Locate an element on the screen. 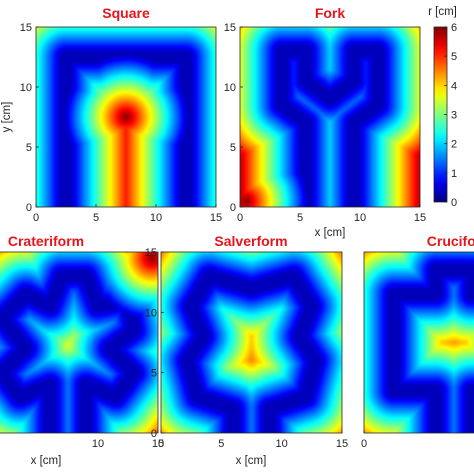 This screenshot has height=474, width=474. panel-title: Square is located at coordinates (126, 13).